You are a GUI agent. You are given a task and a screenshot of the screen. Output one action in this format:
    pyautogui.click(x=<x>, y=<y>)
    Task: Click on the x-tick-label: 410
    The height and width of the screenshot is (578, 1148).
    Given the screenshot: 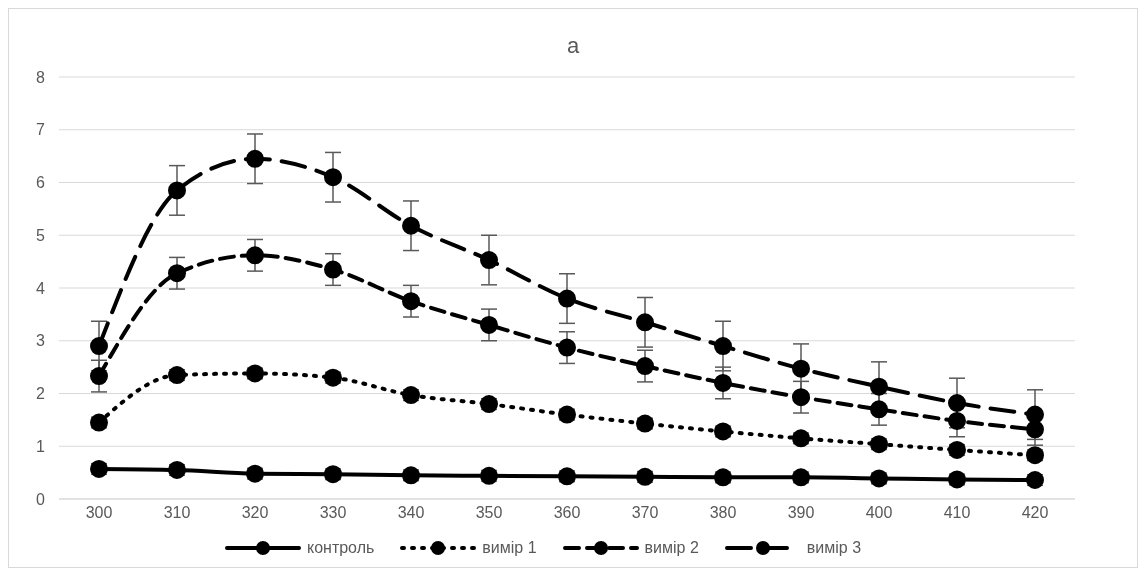 What is the action you would take?
    pyautogui.click(x=957, y=513)
    